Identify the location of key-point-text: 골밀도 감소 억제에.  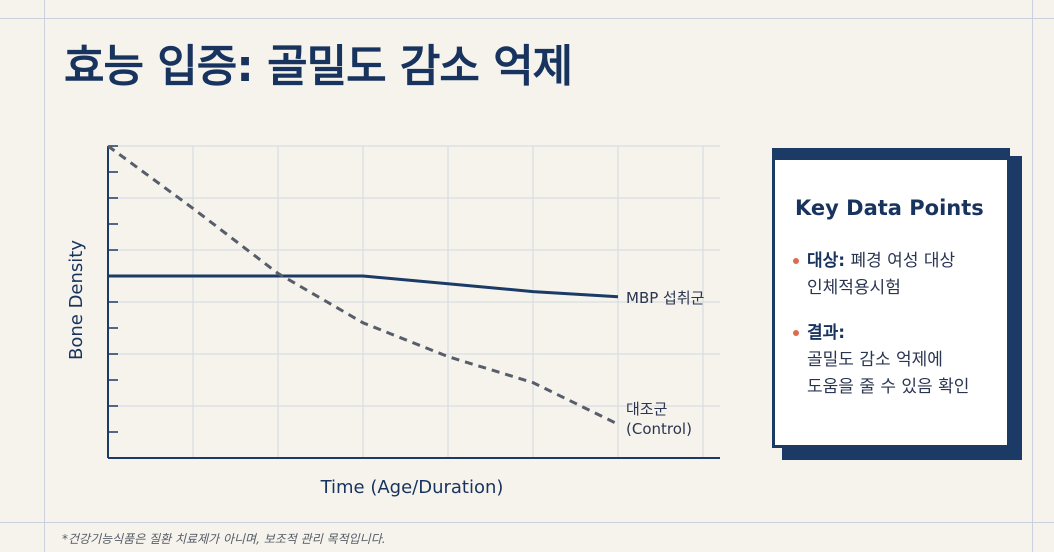
(875, 360).